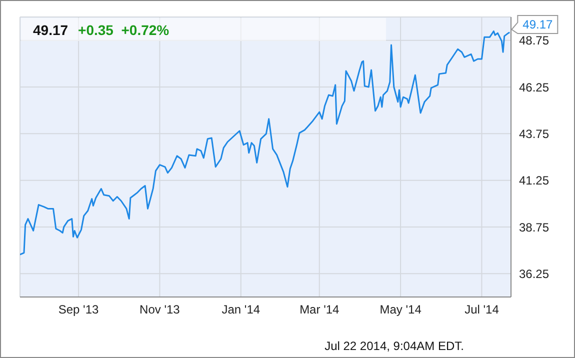 This screenshot has width=575, height=358. What do you see at coordinates (534, 133) in the screenshot?
I see `y-tick-label: 43.75` at bounding box center [534, 133].